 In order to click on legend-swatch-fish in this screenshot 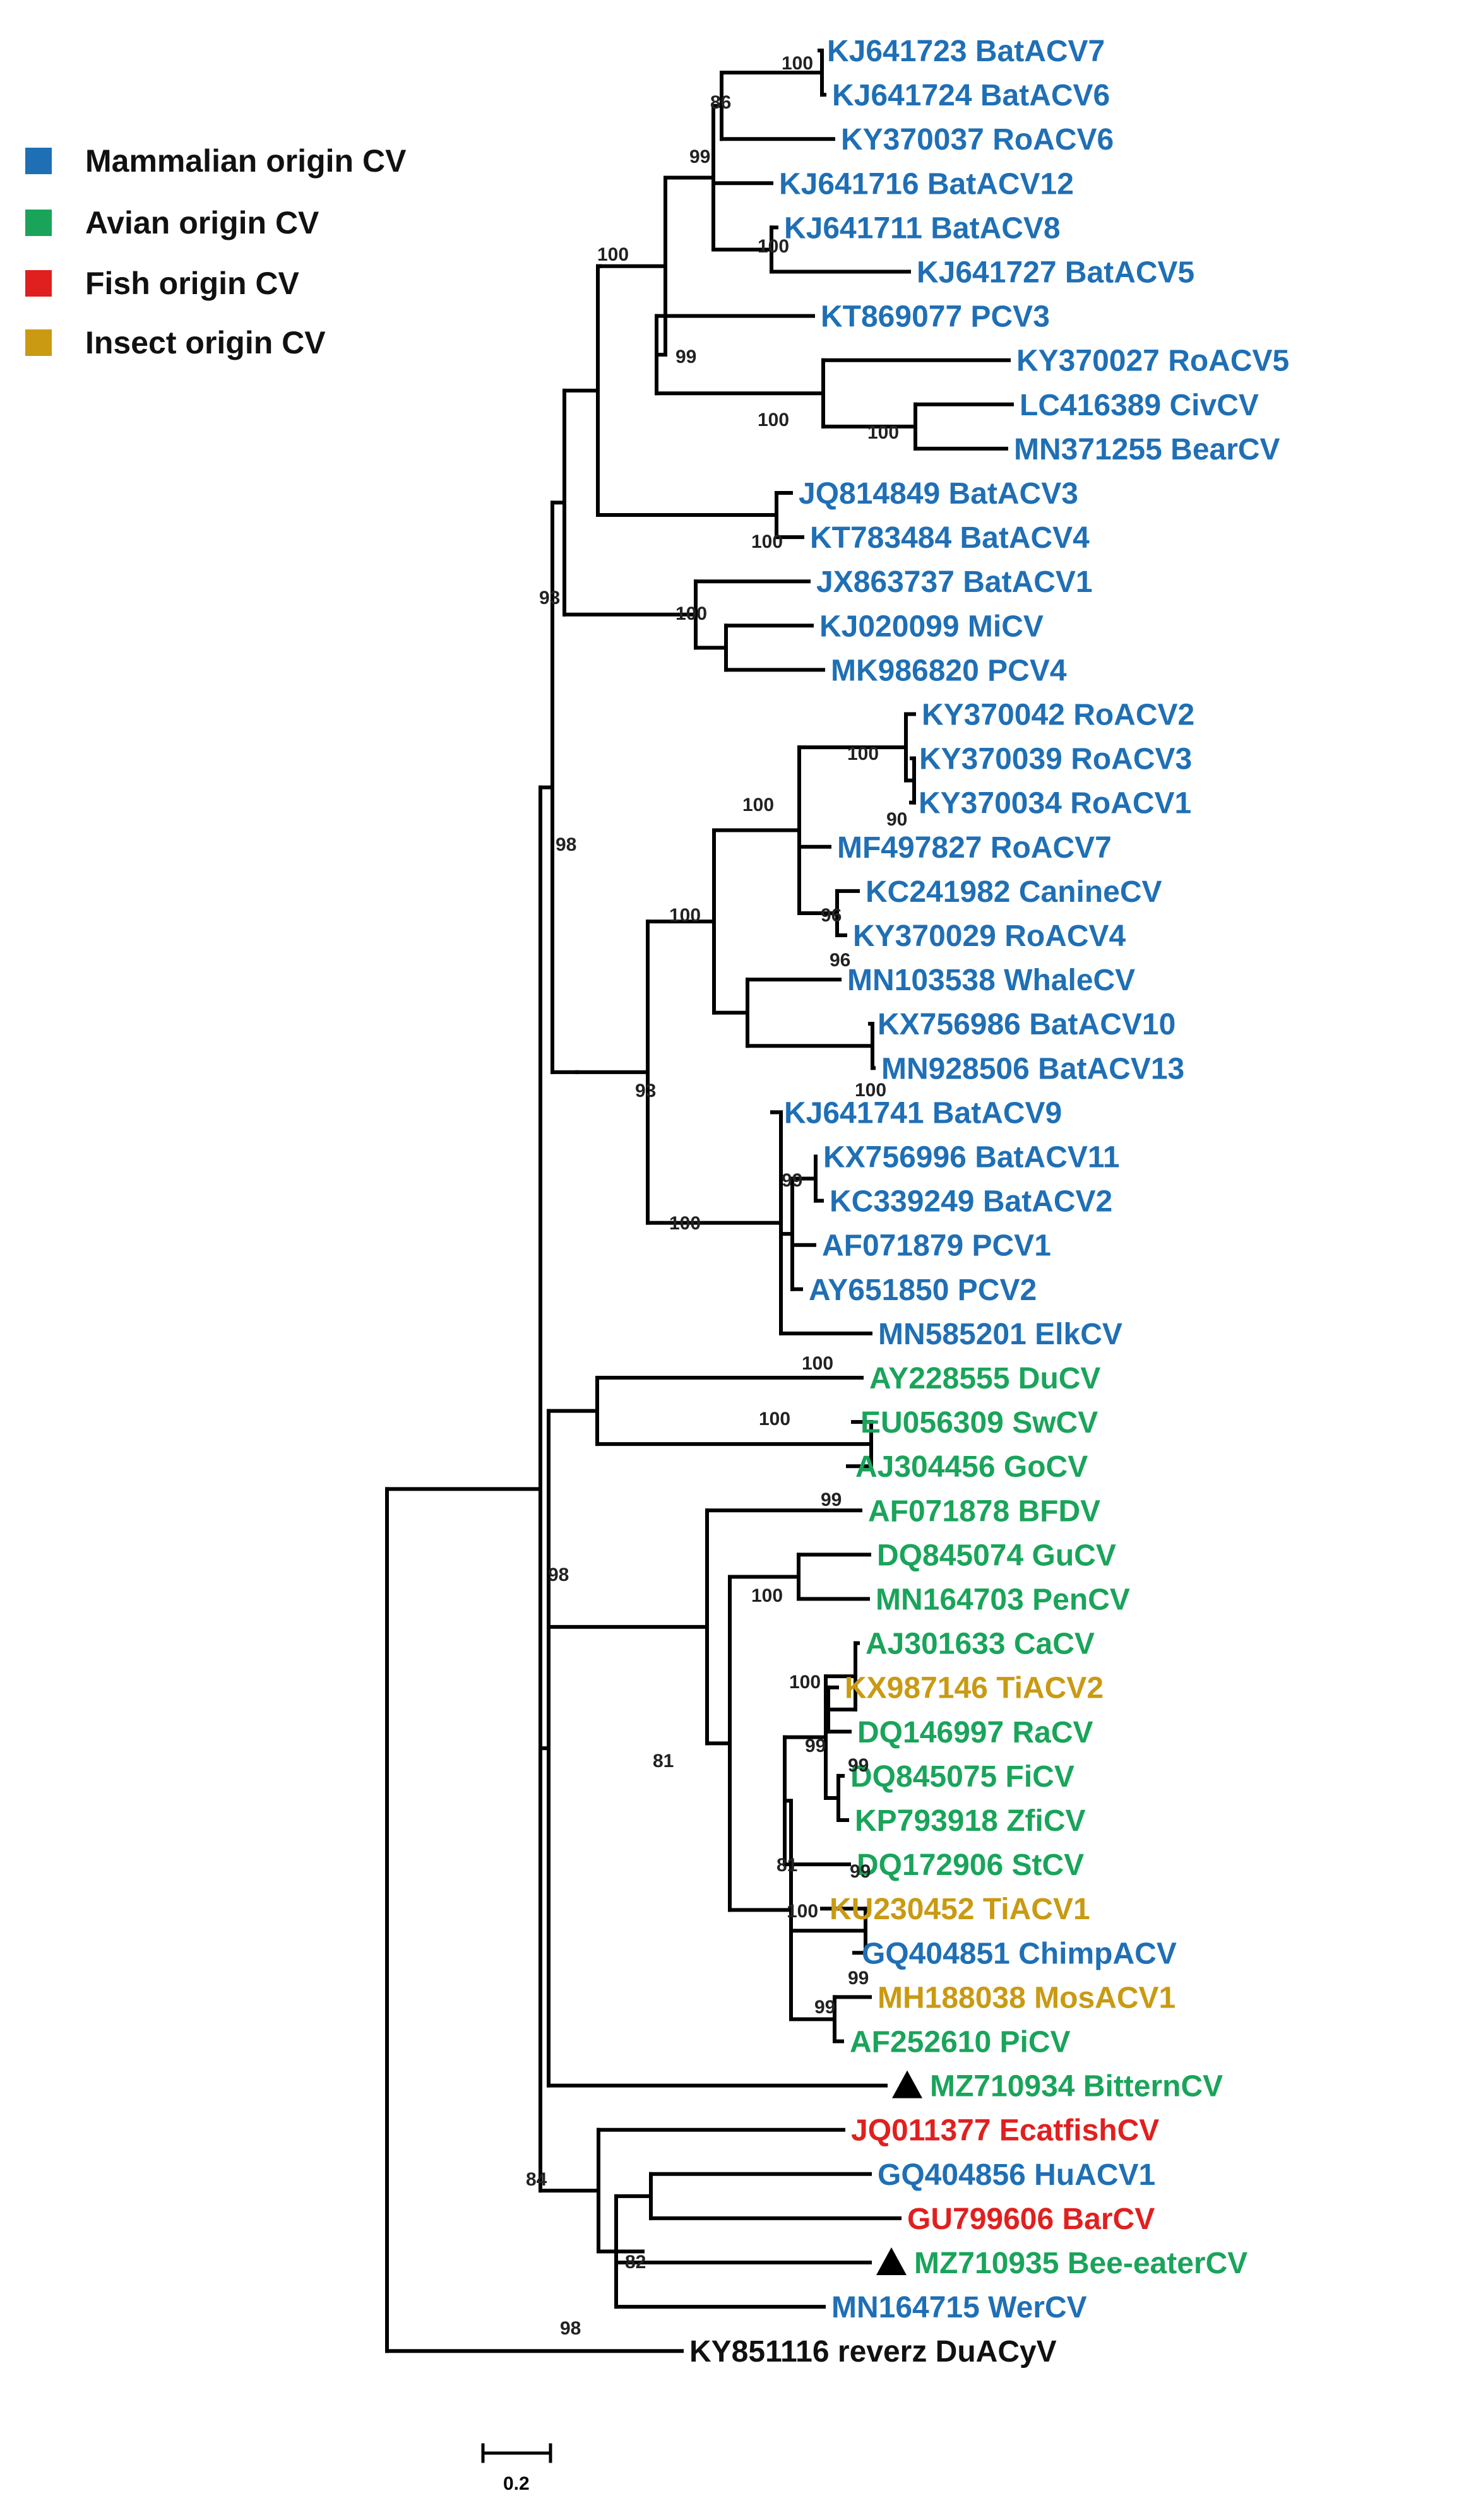, I will do `click(38, 283)`.